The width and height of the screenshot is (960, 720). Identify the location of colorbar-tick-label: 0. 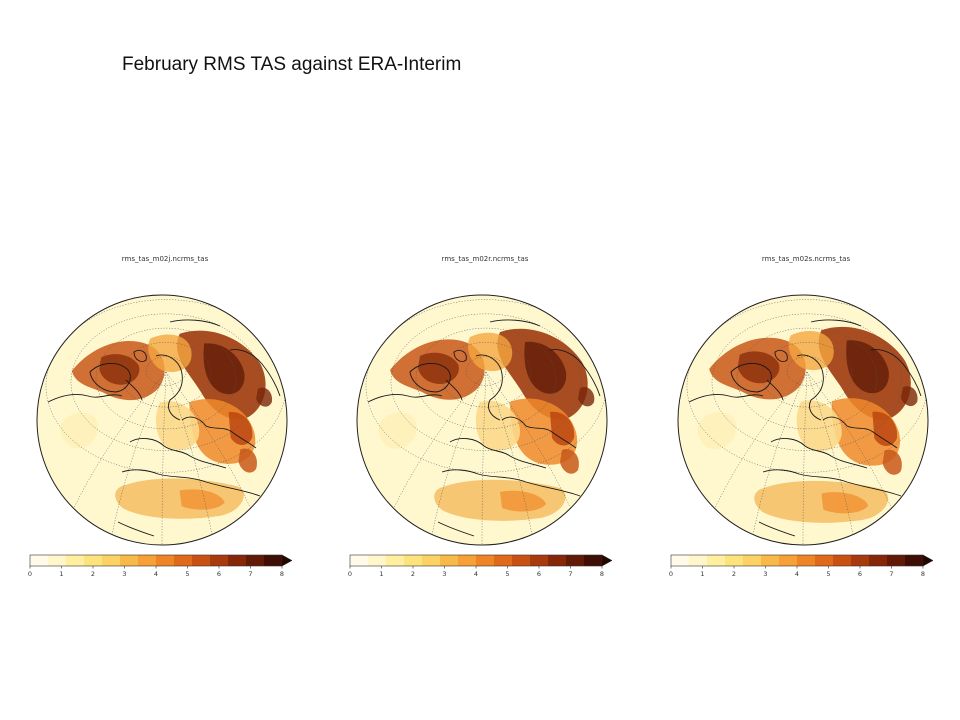
(671, 574).